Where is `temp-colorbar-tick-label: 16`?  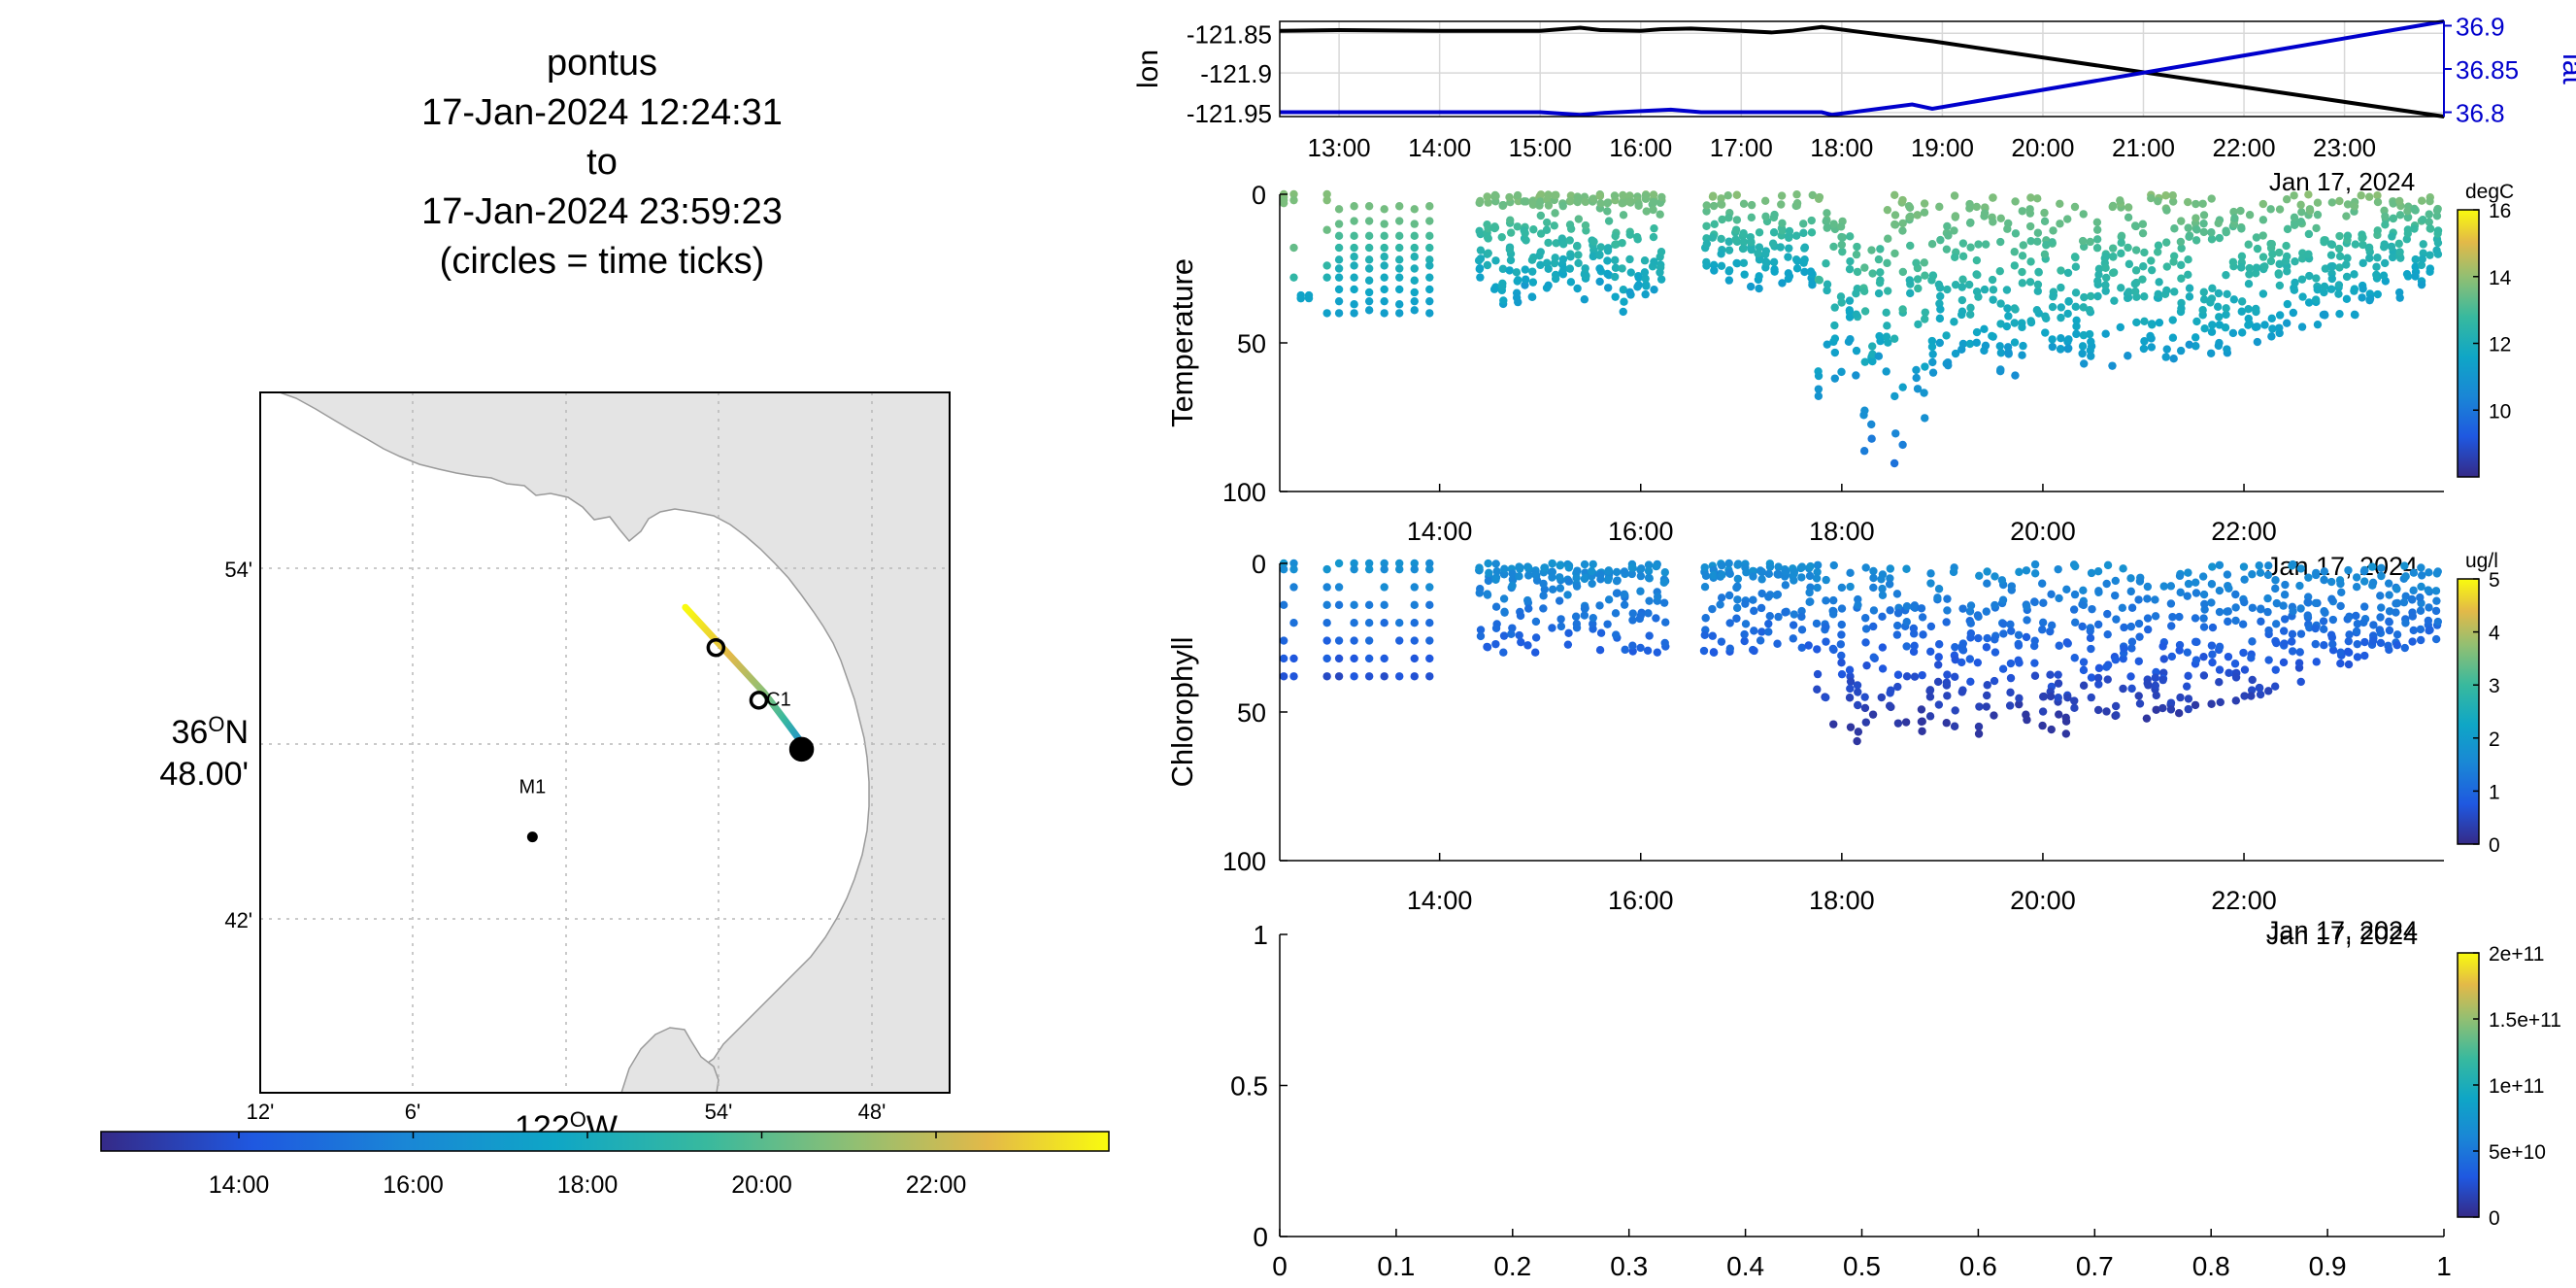
temp-colorbar-tick-label: 16 is located at coordinates (2500, 211).